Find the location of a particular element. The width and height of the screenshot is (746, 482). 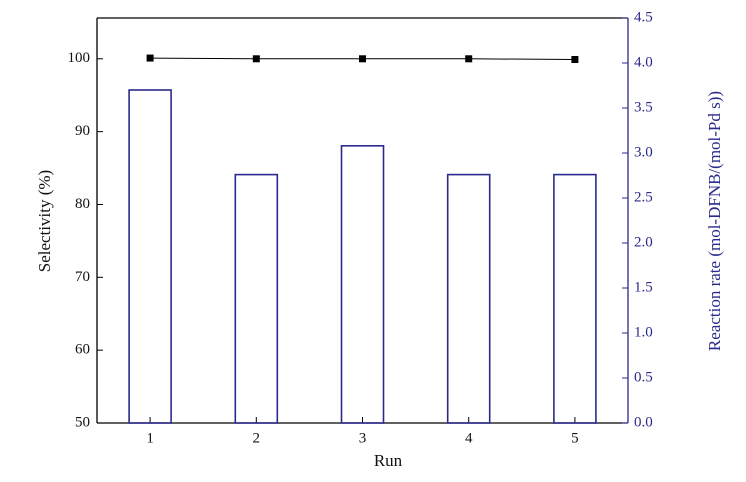

y2-tick-label: 1.0 is located at coordinates (643, 332).